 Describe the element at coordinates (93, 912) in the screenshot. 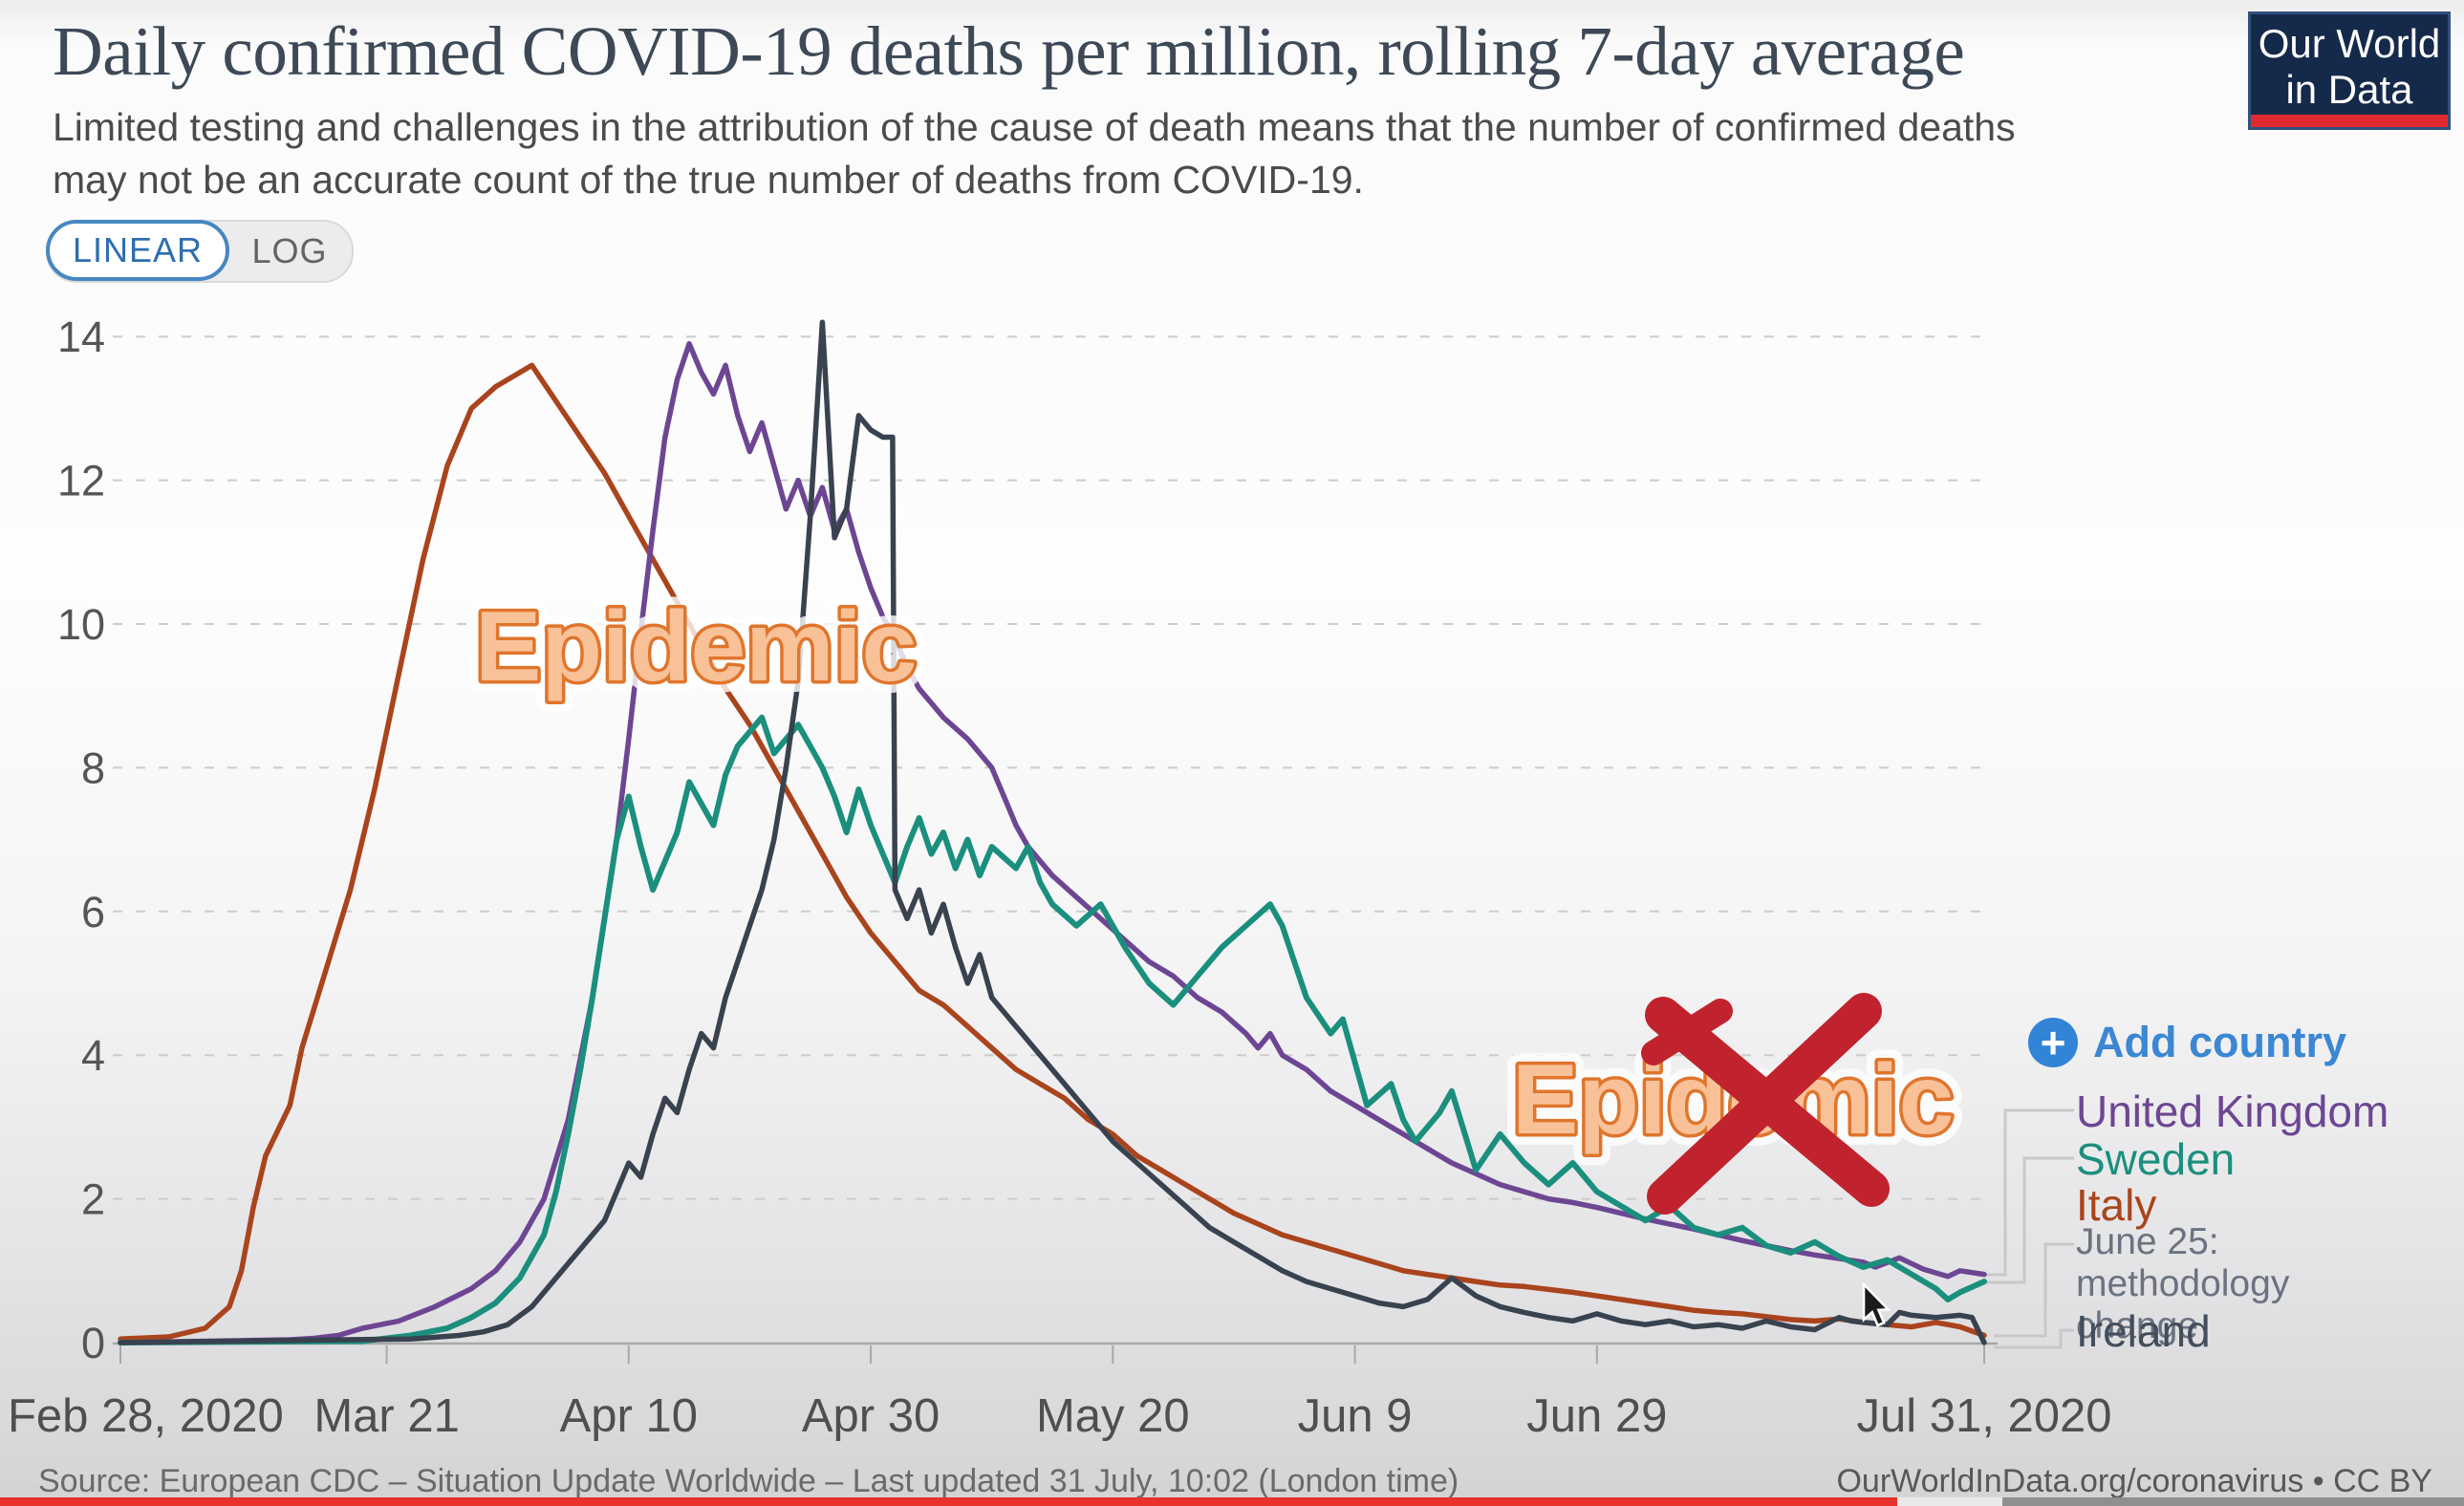

I see `y-tick-label-6: 6` at that location.